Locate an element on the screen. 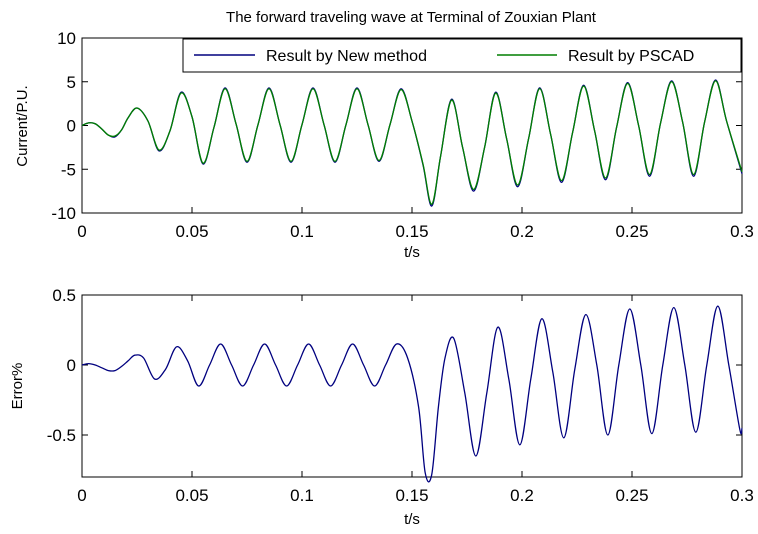 This screenshot has height=534, width=758. top-ytick-label: -10 is located at coordinates (63, 213).